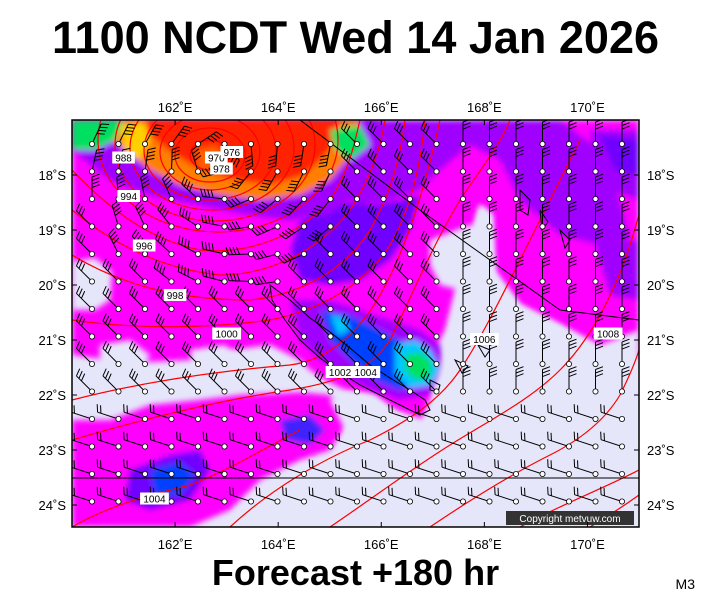  What do you see at coordinates (418, 366) in the screenshot?
I see `green-field` at bounding box center [418, 366].